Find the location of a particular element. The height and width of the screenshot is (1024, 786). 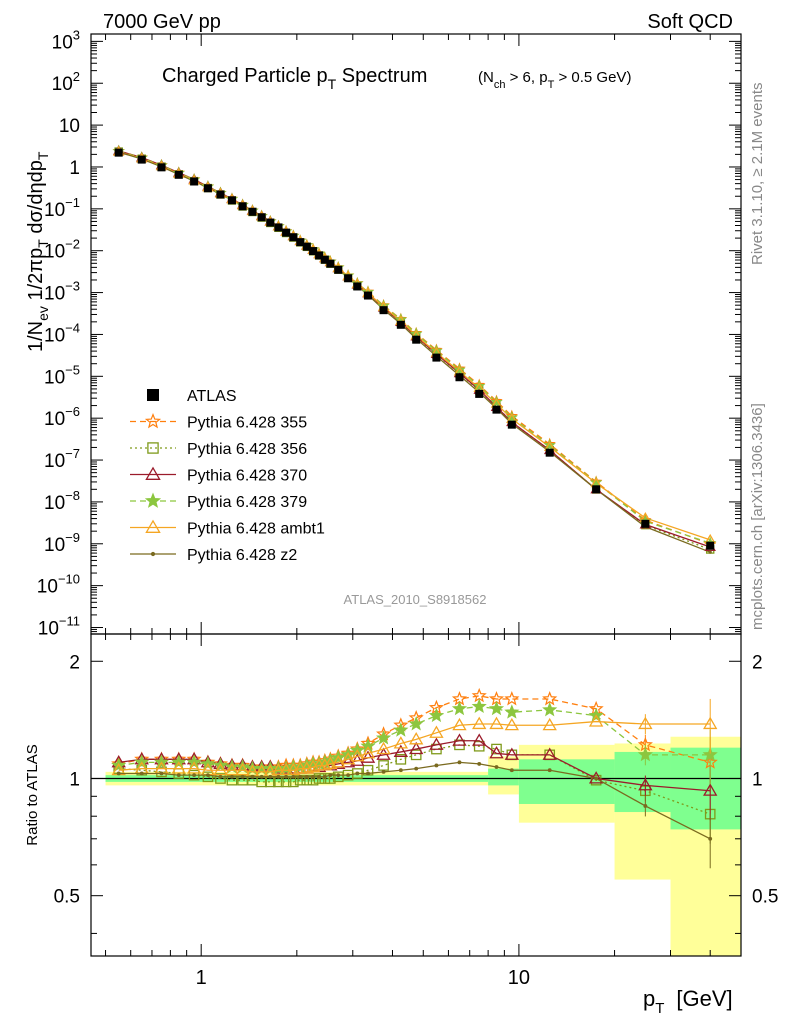

y-tick-label: 10⁻¹ is located at coordinates (62, 208).